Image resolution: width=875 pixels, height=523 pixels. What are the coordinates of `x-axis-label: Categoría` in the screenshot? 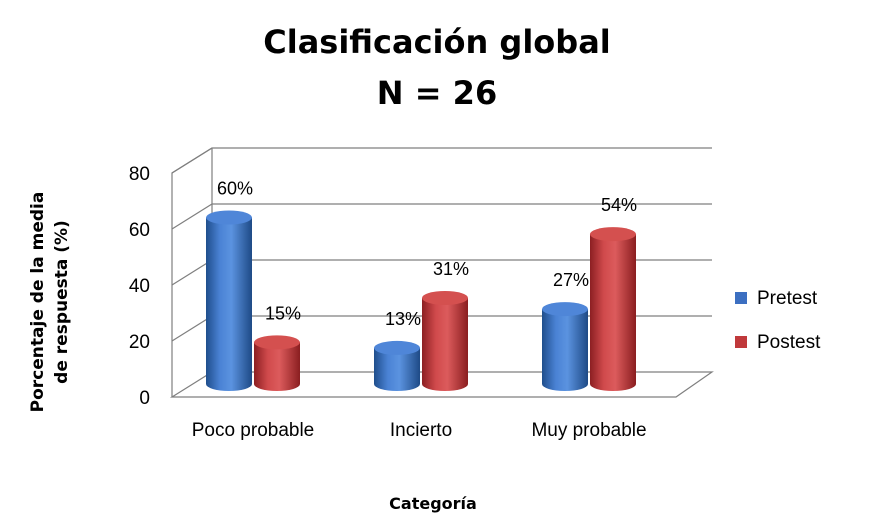 It's located at (433, 503).